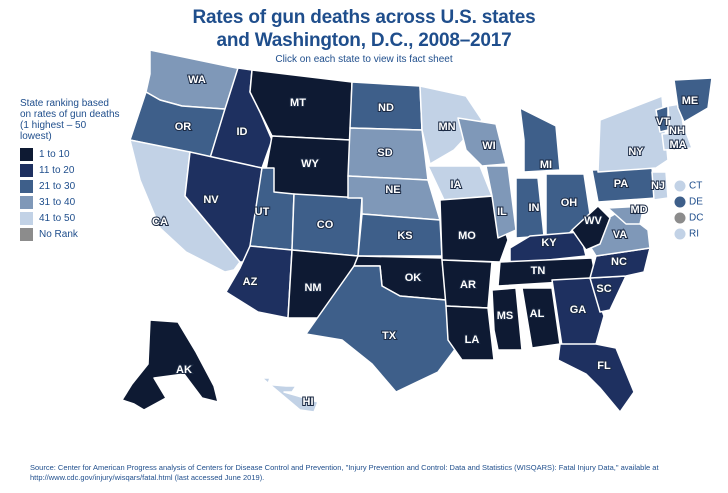 This screenshot has height=493, width=728. I want to click on state-label-sc: SC, so click(603, 289).